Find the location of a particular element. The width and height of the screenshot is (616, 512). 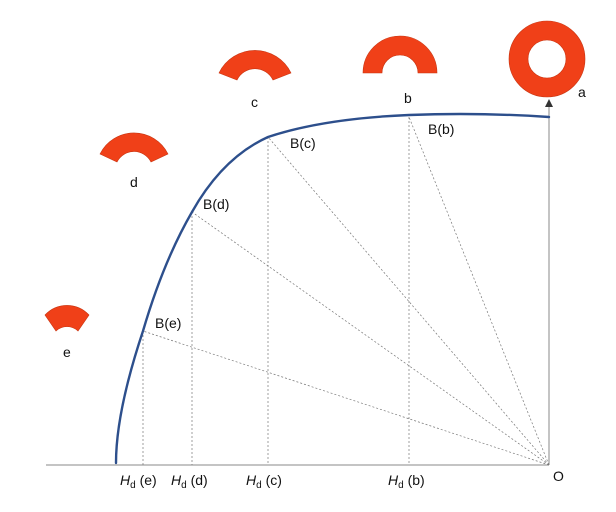

axis-label-hd-d: Hd (d) is located at coordinates (189, 481).